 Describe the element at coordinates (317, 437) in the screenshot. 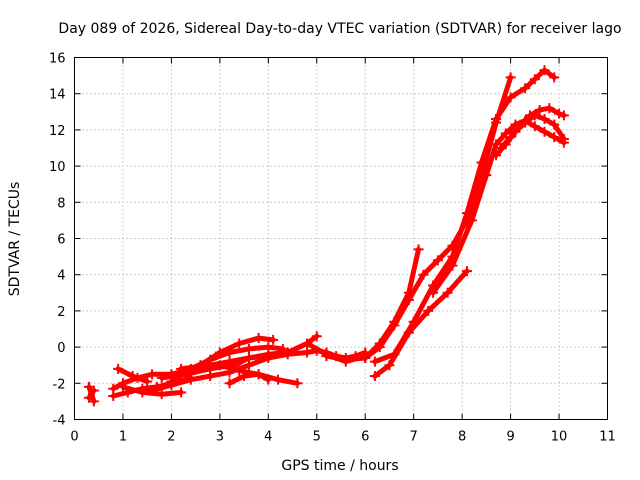

I see `x-tick-label: 5` at that location.